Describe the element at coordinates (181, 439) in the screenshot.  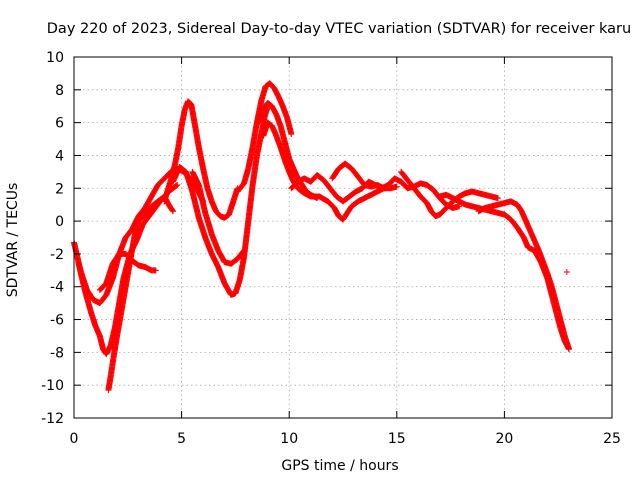
I see `x-tick-label: 5` at that location.